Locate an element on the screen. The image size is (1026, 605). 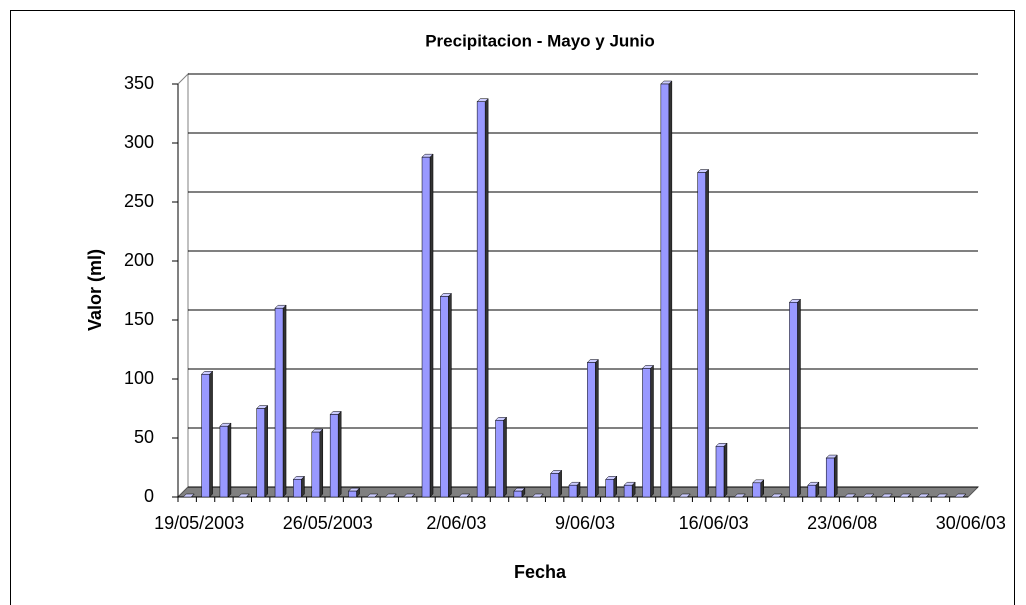
y-tick-label: 100 is located at coordinates (139, 378).